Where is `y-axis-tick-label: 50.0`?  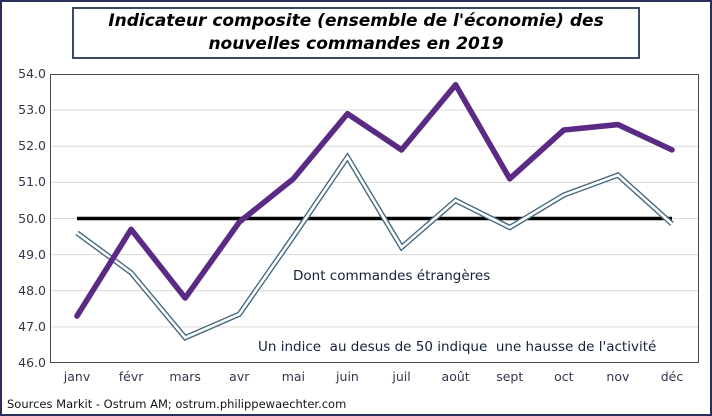 y-axis-tick-label: 50.0 is located at coordinates (32, 218).